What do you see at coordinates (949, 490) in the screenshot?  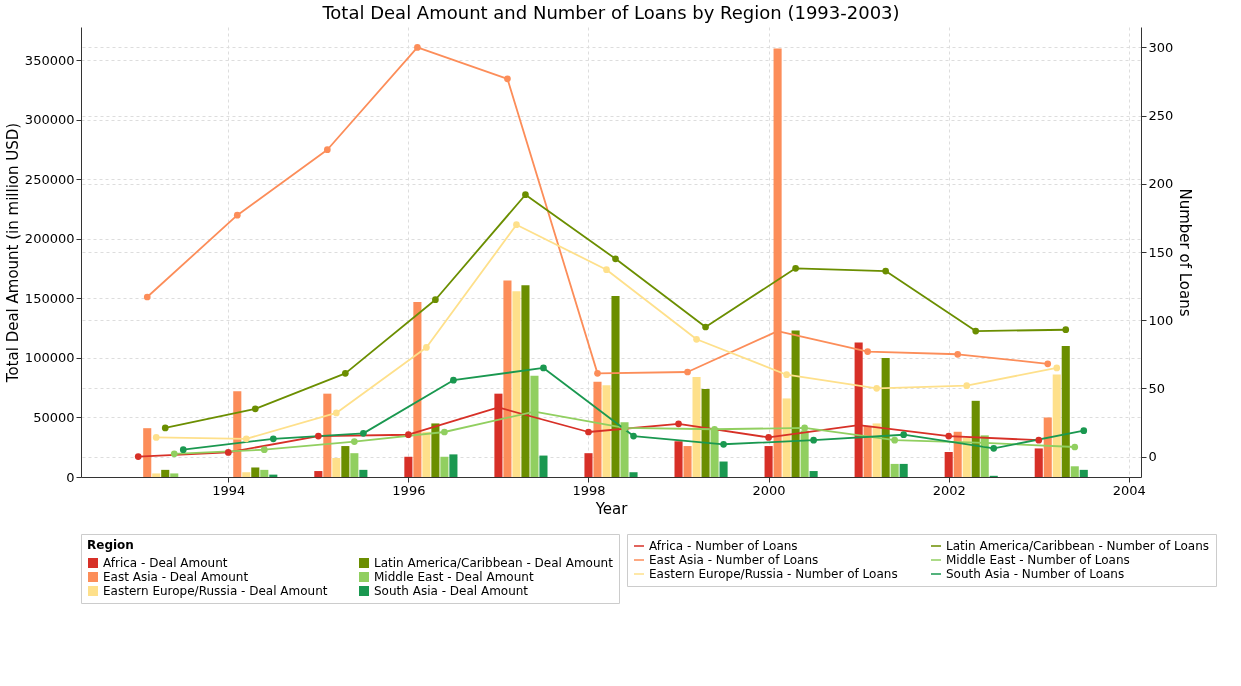 I see `x-tick-label: 2002` at bounding box center [949, 490].